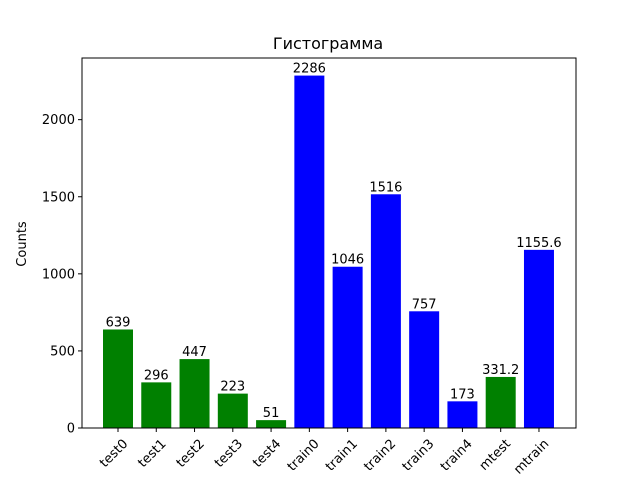 Image resolution: width=640 pixels, height=484 pixels. Describe the element at coordinates (271, 424) in the screenshot. I see `bar-test4` at that location.